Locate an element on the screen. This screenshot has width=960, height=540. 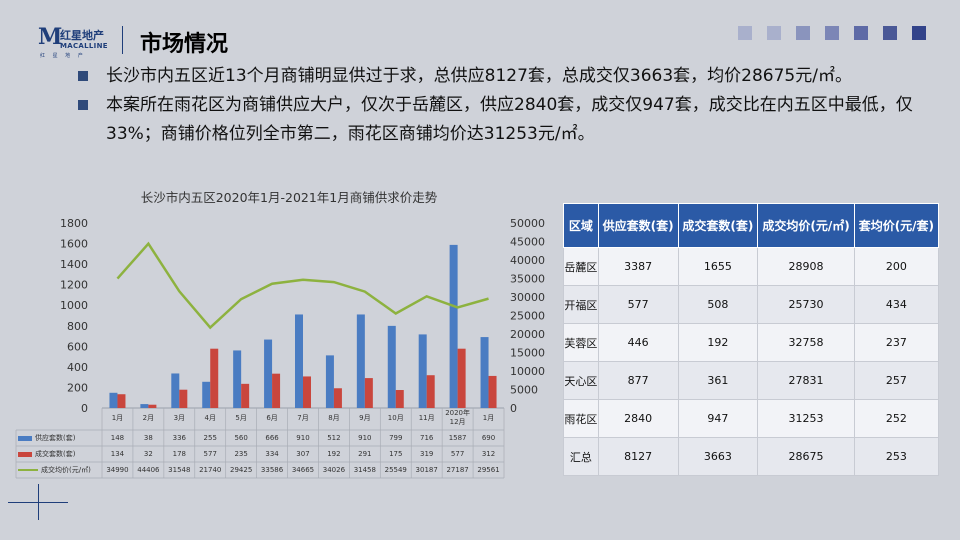
y-right-tick-label: 0 is located at coordinates (513, 408).